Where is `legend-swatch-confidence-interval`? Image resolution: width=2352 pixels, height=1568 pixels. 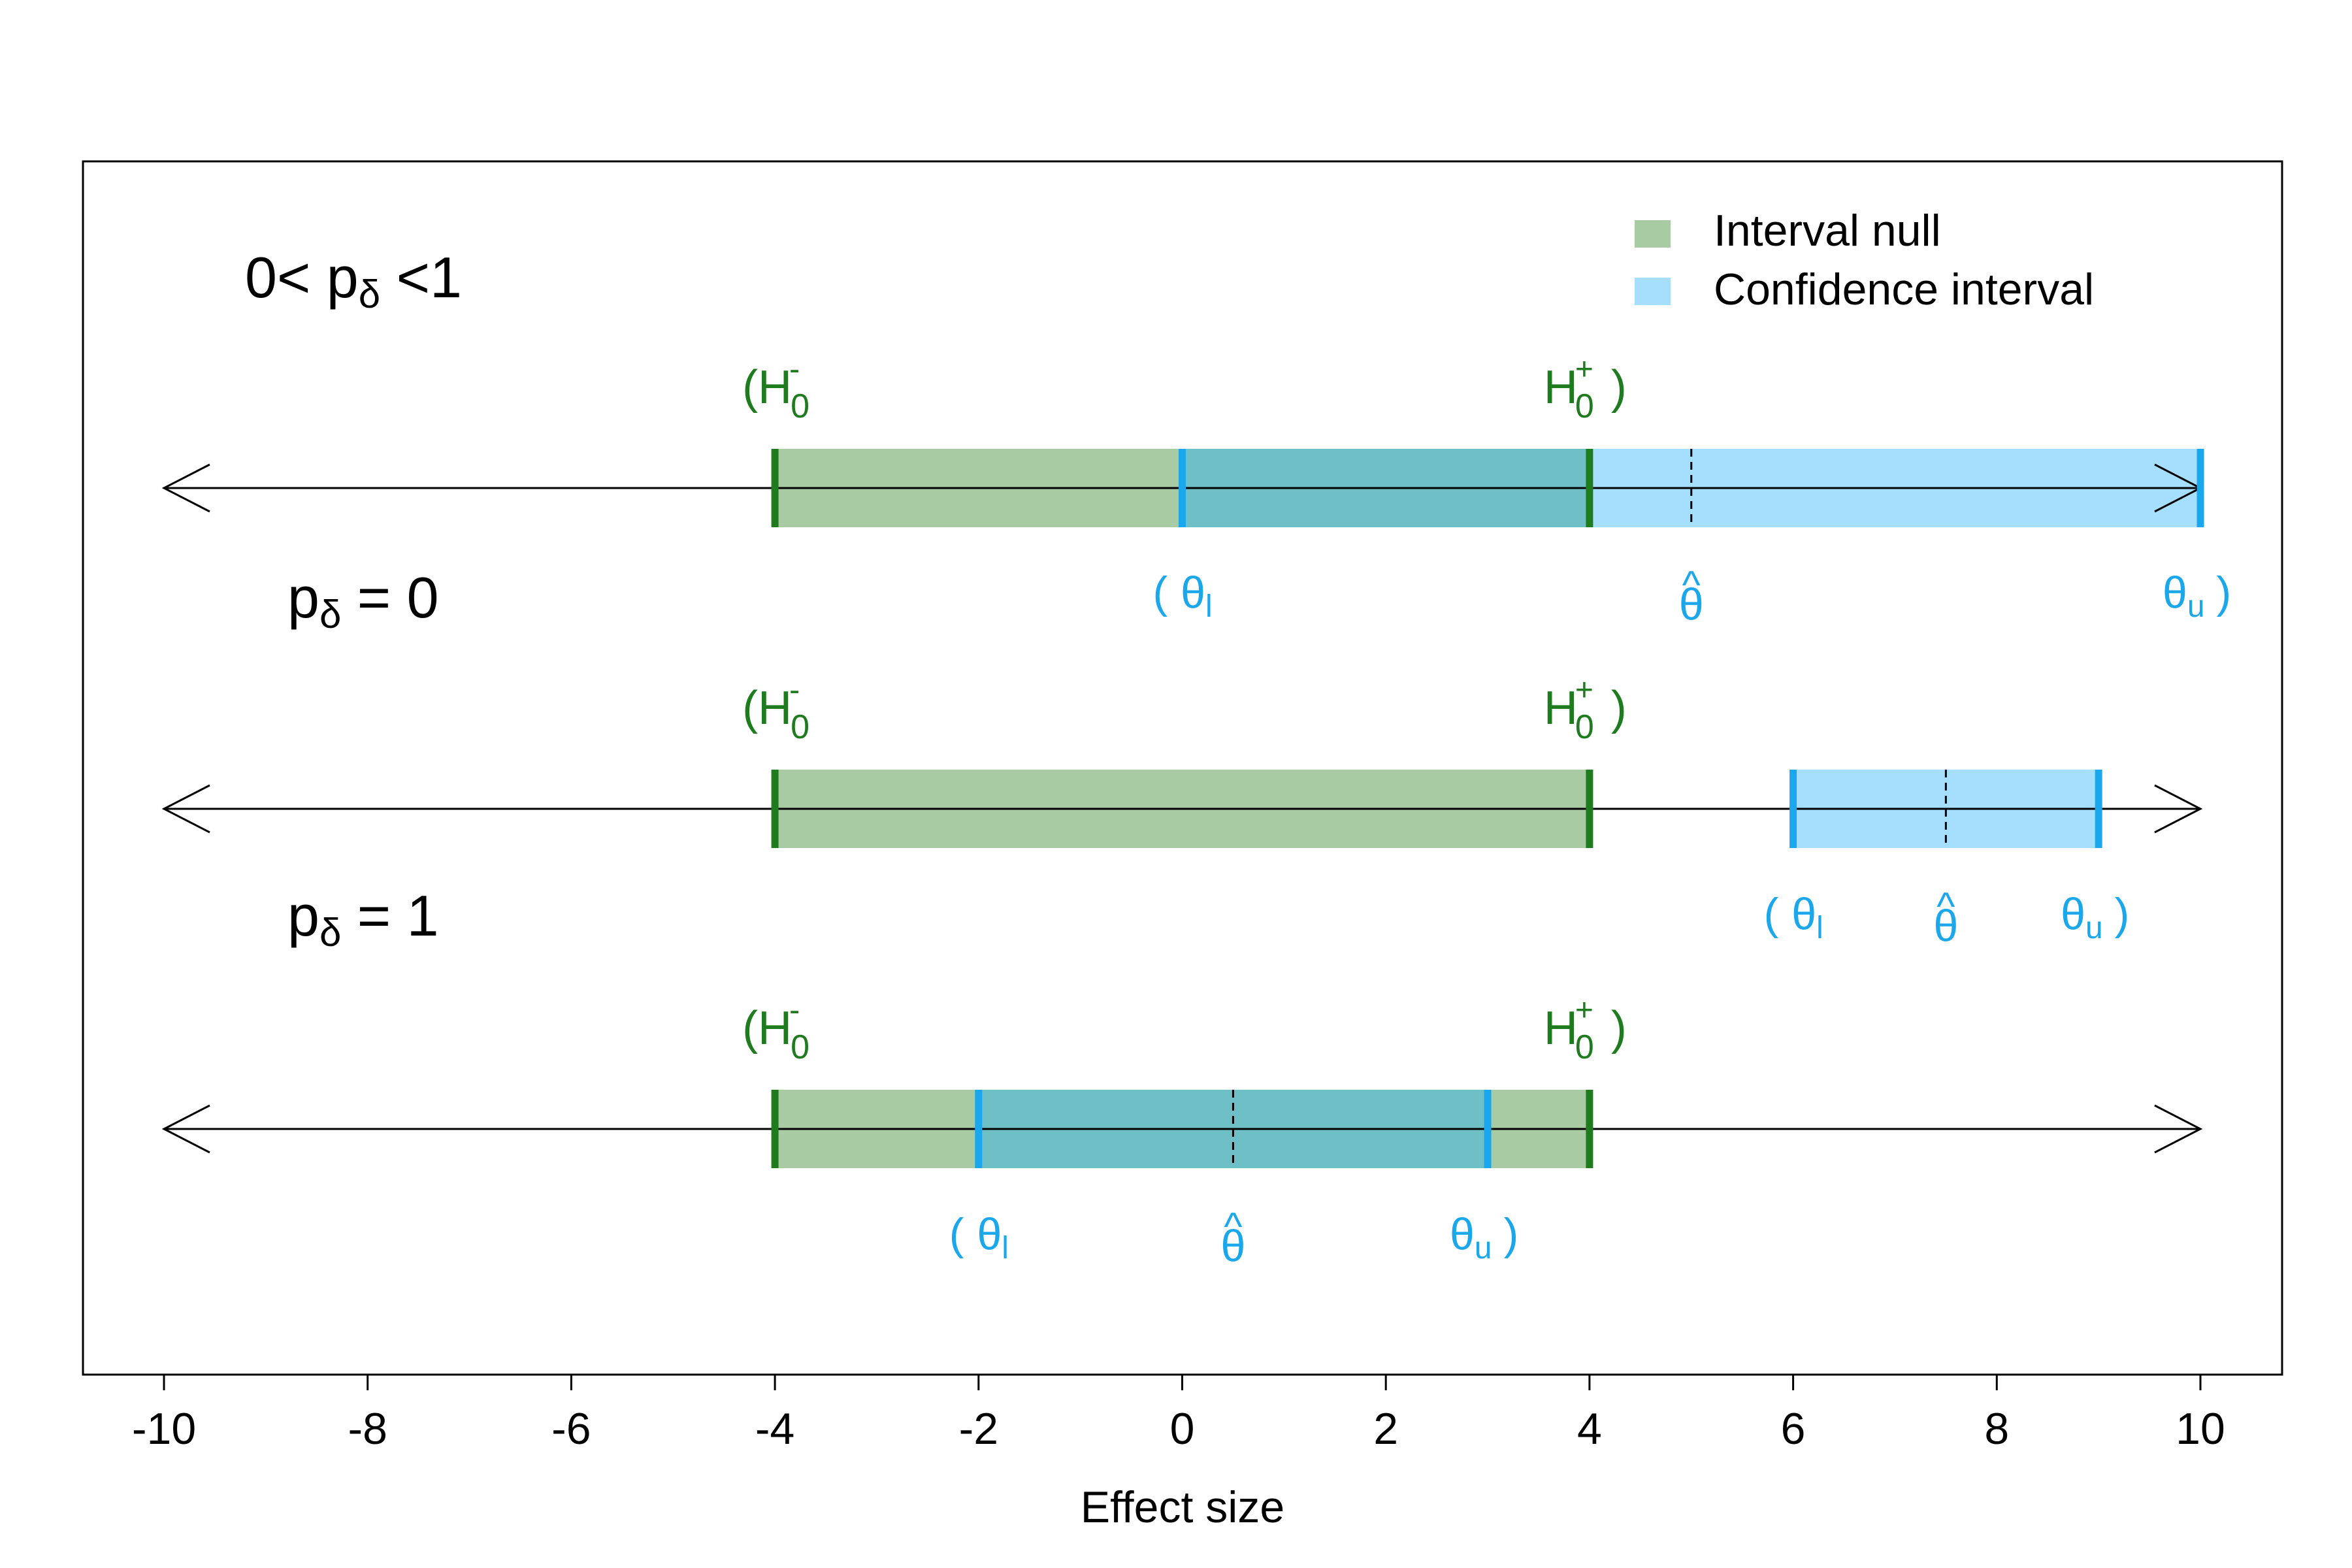
legend-swatch-confidence-interval is located at coordinates (1653, 291).